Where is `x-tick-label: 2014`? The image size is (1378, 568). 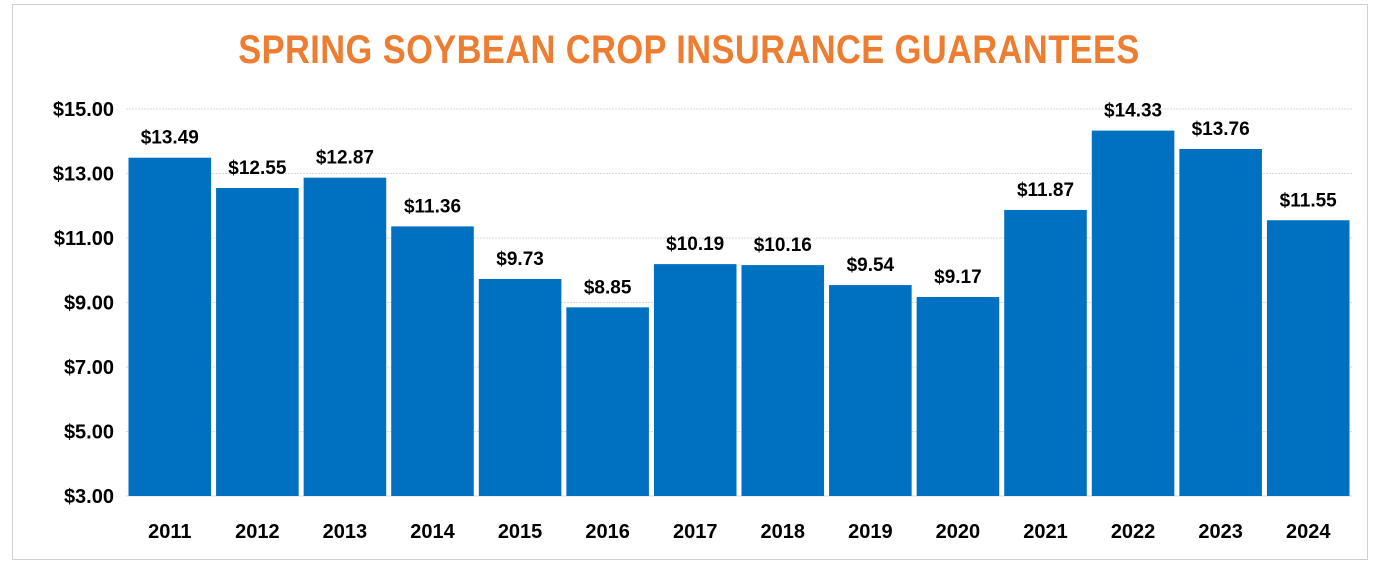 x-tick-label: 2014 is located at coordinates (432, 532).